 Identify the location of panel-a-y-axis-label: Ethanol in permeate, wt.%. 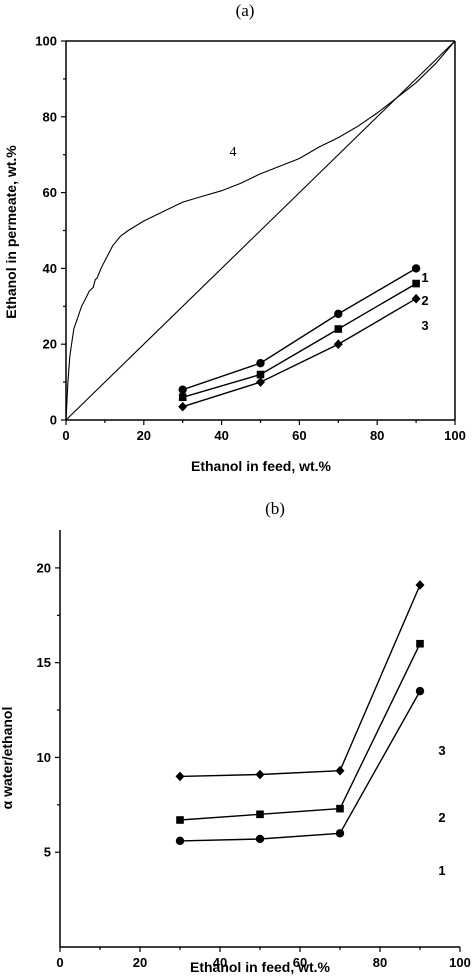
(11, 232).